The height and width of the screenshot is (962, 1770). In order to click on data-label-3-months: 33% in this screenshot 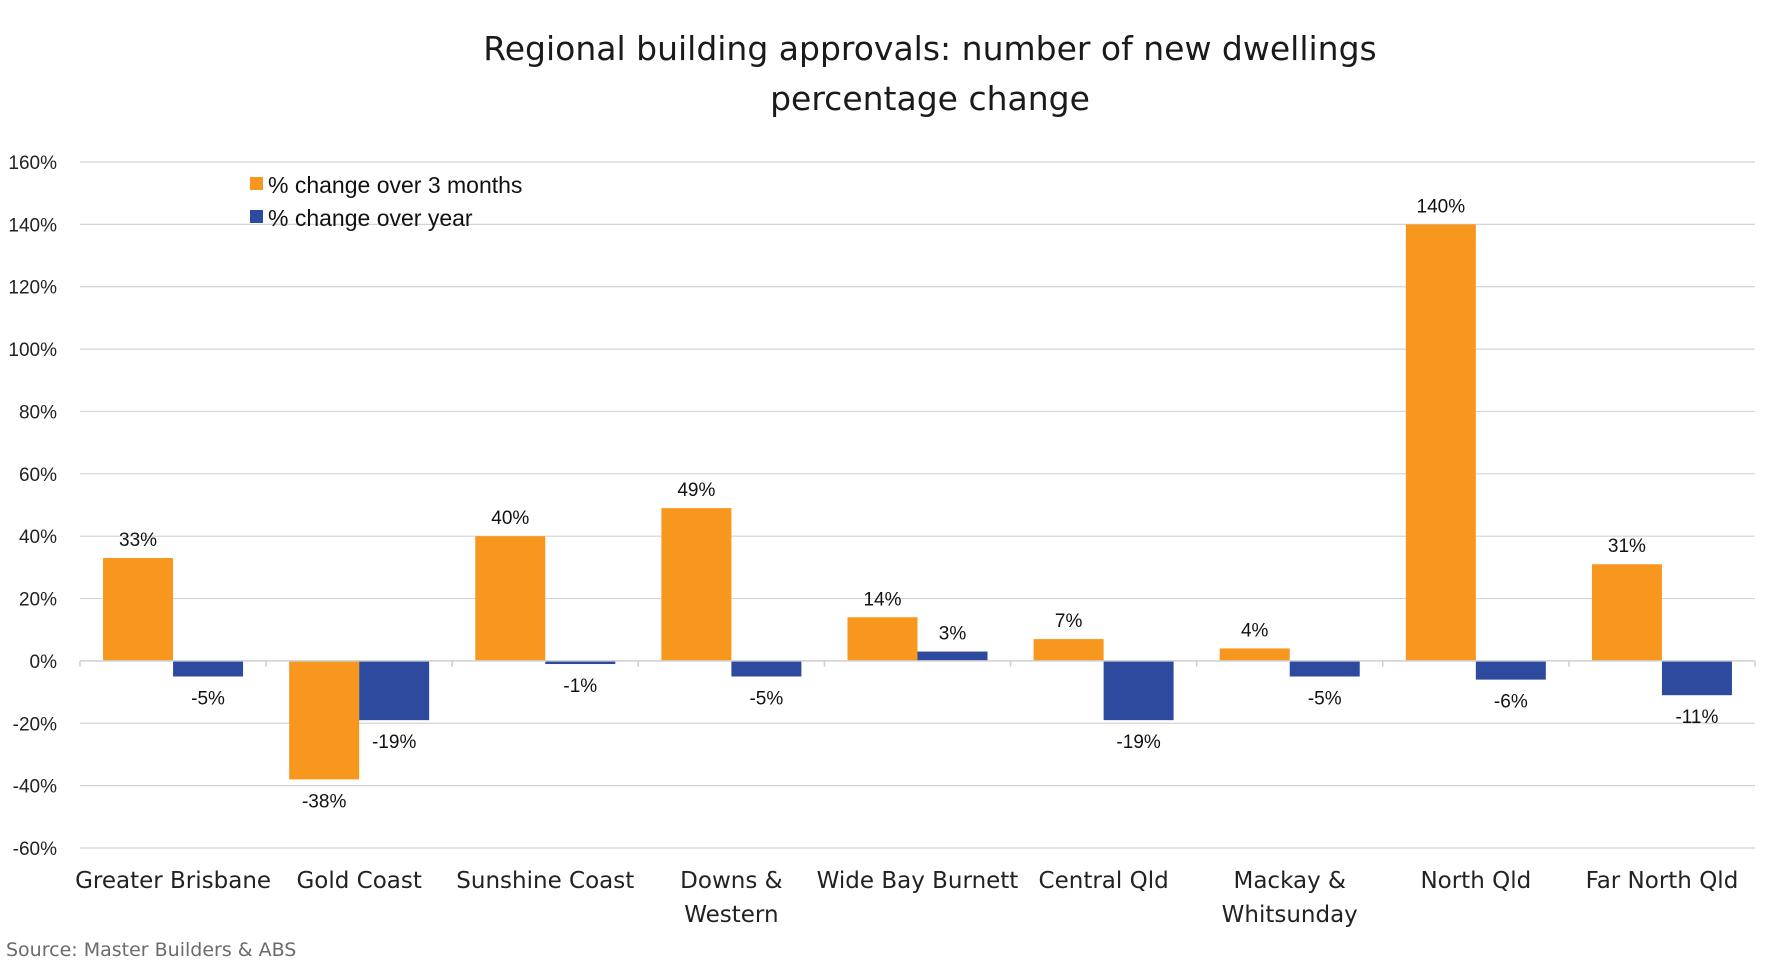, I will do `click(138, 540)`.